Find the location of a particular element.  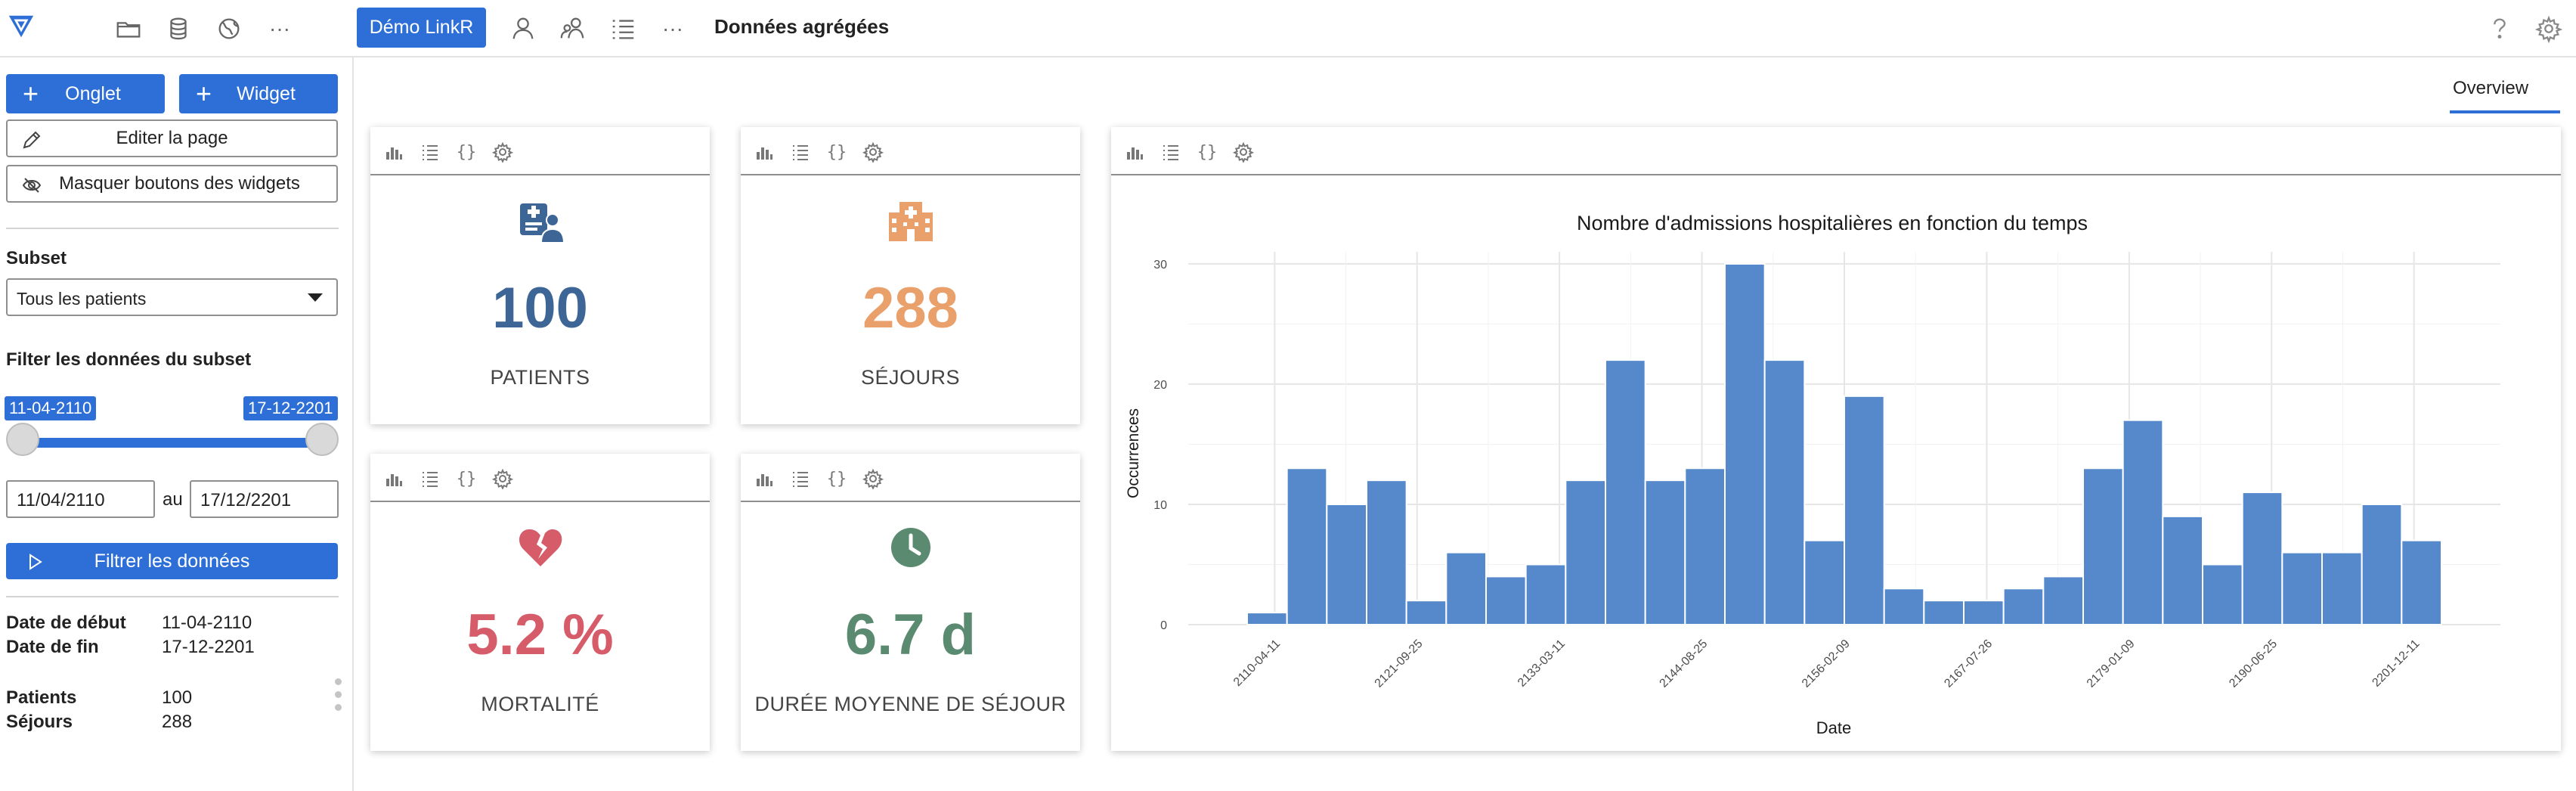

filter-data-label: Filtrer les données is located at coordinates (172, 561).